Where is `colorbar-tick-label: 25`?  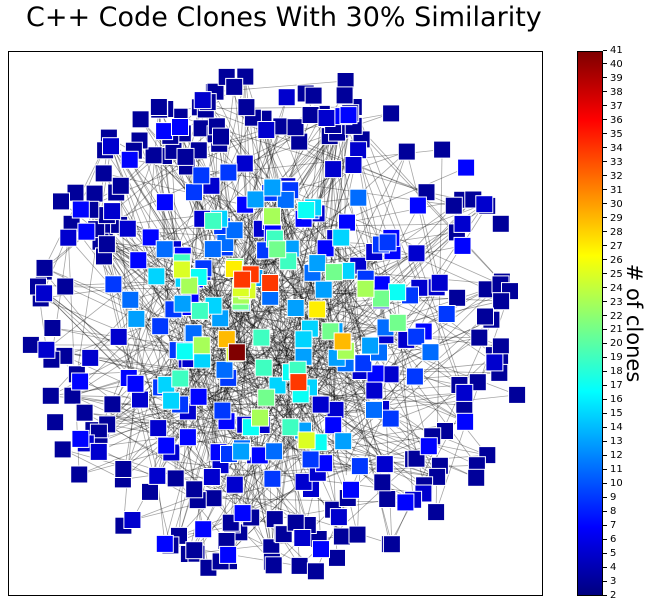 colorbar-tick-label: 25 is located at coordinates (613, 274).